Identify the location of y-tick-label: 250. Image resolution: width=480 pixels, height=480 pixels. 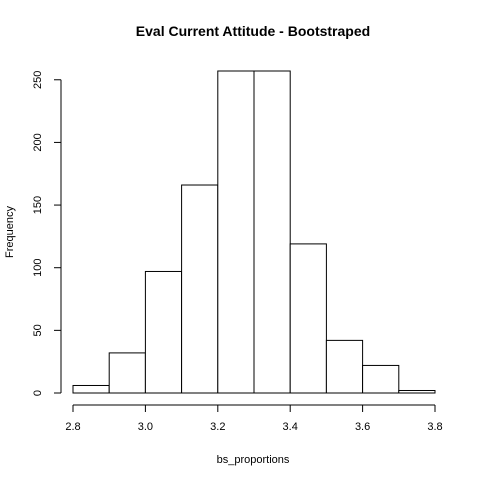
(38, 80).